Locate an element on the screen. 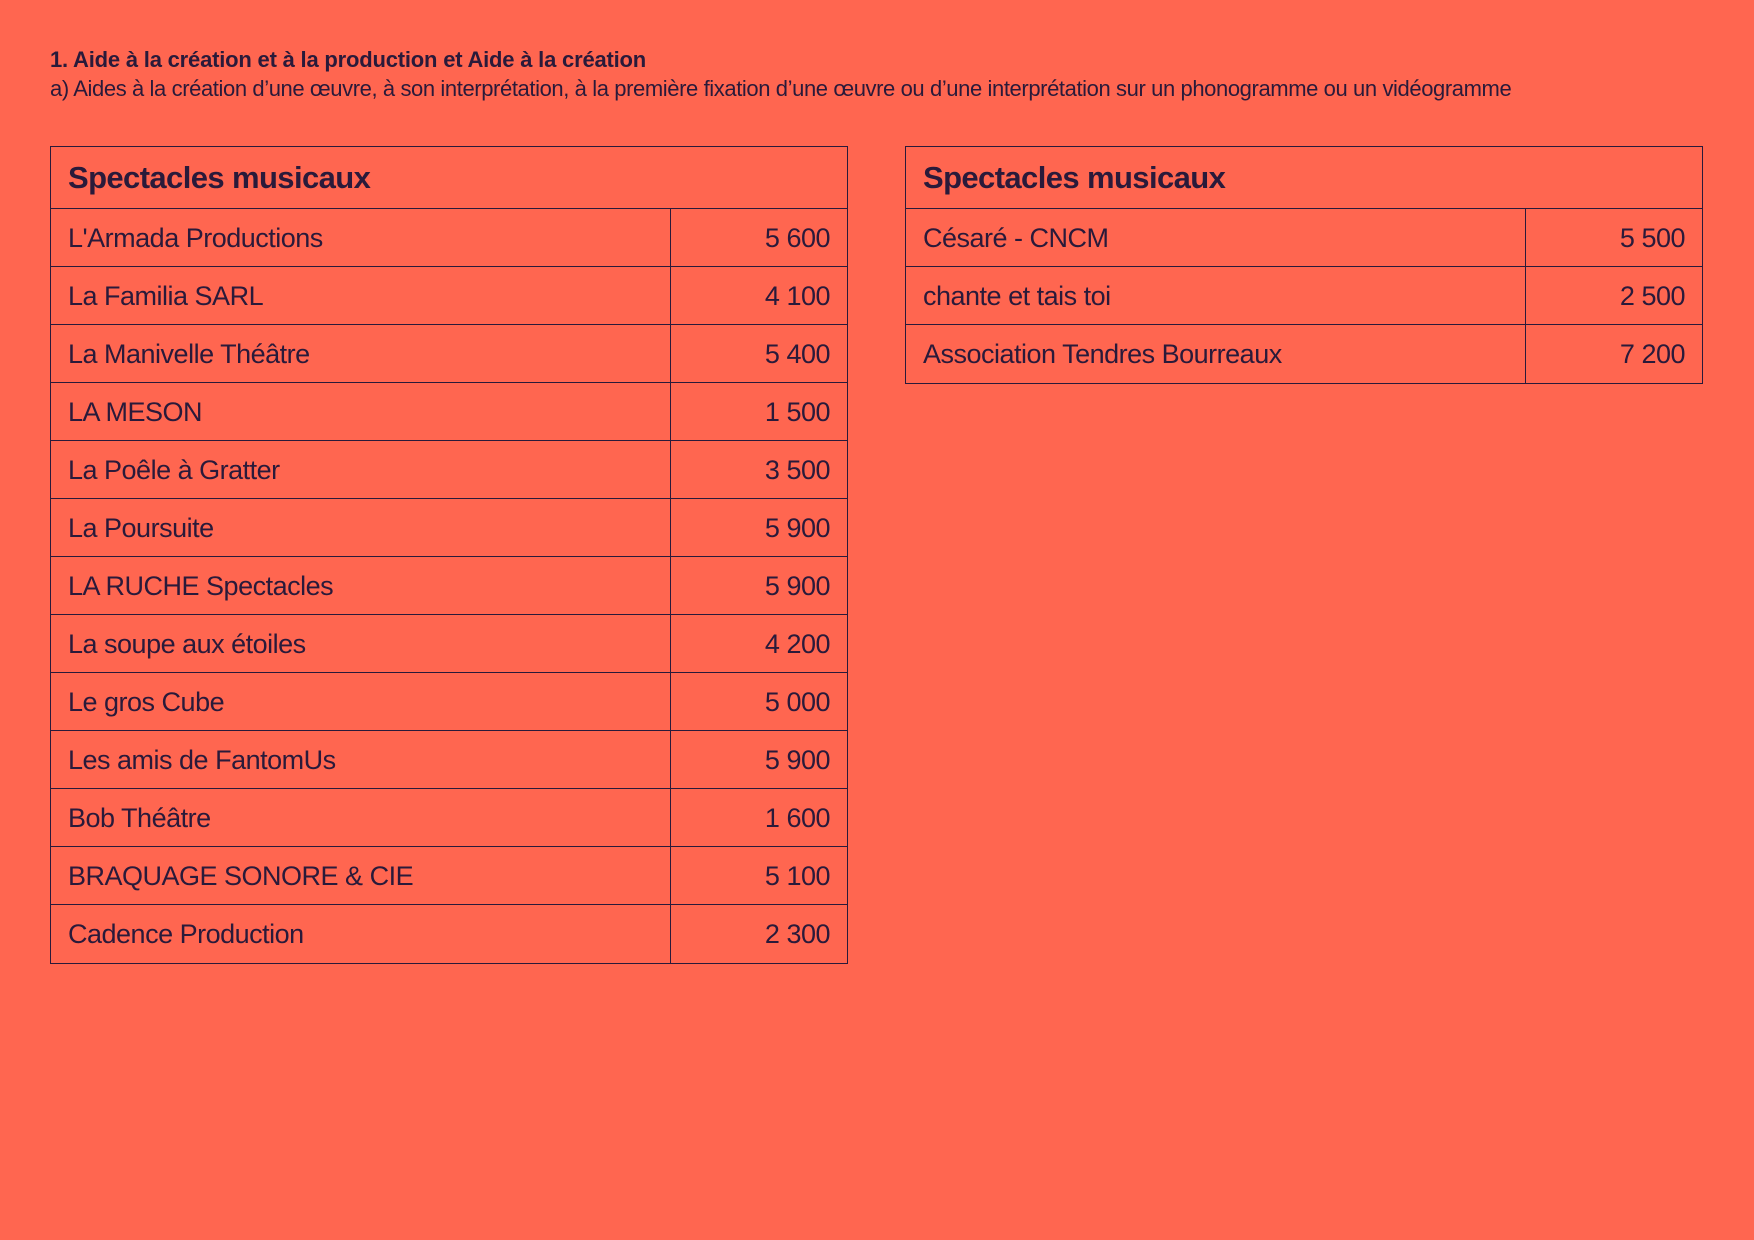  grant-amount: 5 000 is located at coordinates (797, 702).